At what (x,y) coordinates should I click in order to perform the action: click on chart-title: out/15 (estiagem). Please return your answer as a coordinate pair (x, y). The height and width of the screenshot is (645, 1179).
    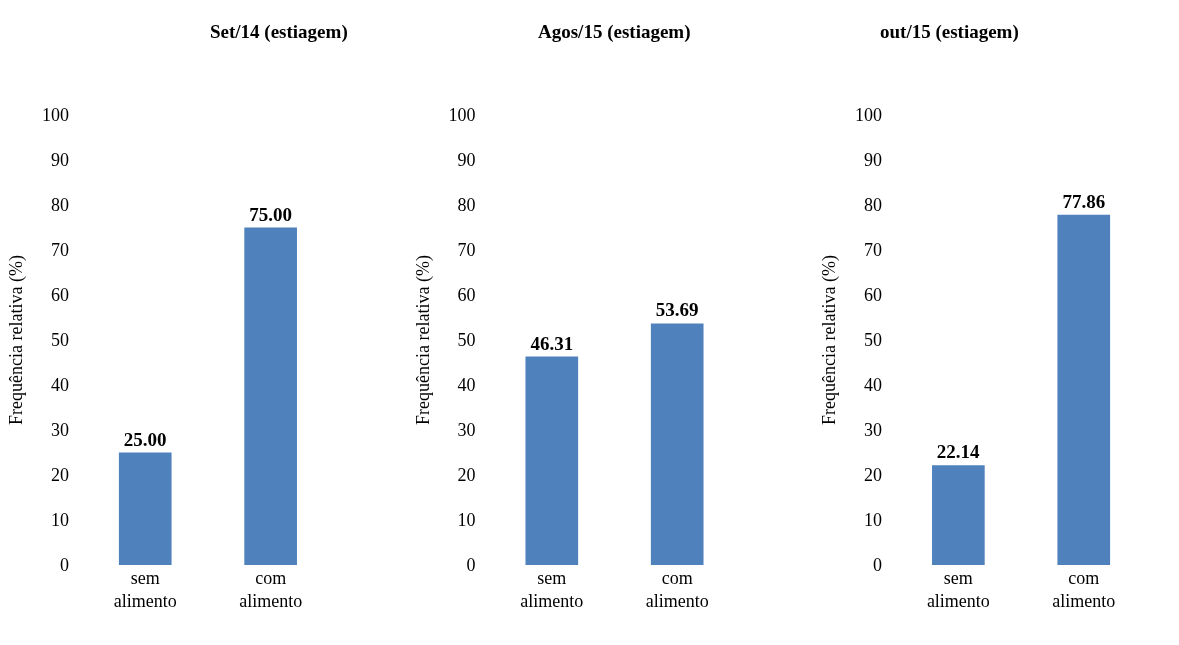
    Looking at the image, I should click on (949, 32).